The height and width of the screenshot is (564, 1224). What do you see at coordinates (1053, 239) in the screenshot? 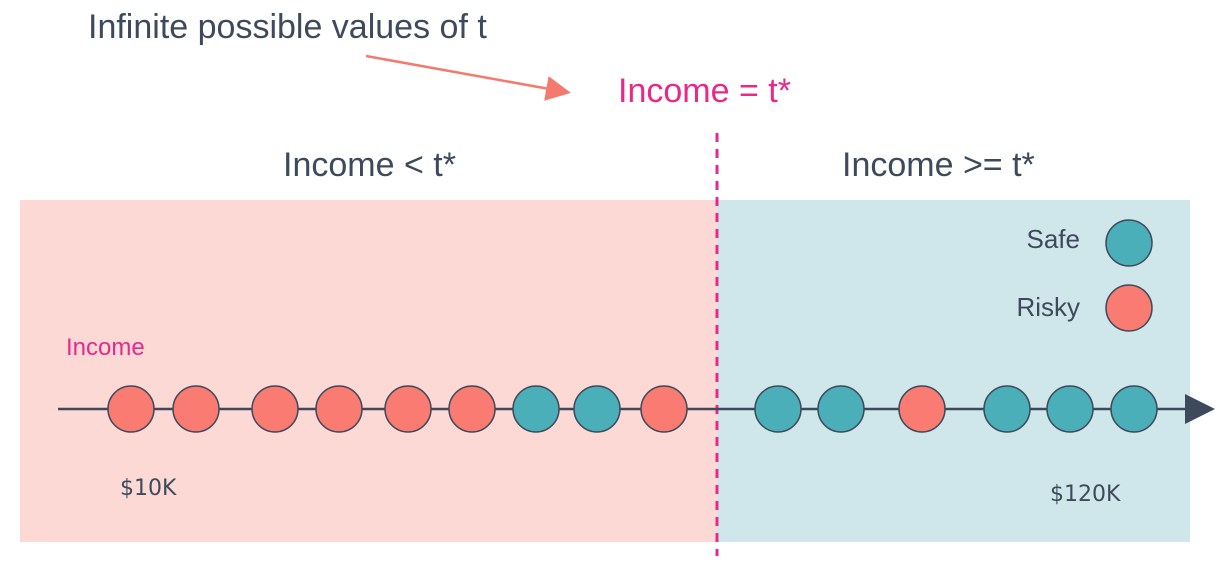
I see `legend-safe-label: Safe` at bounding box center [1053, 239].